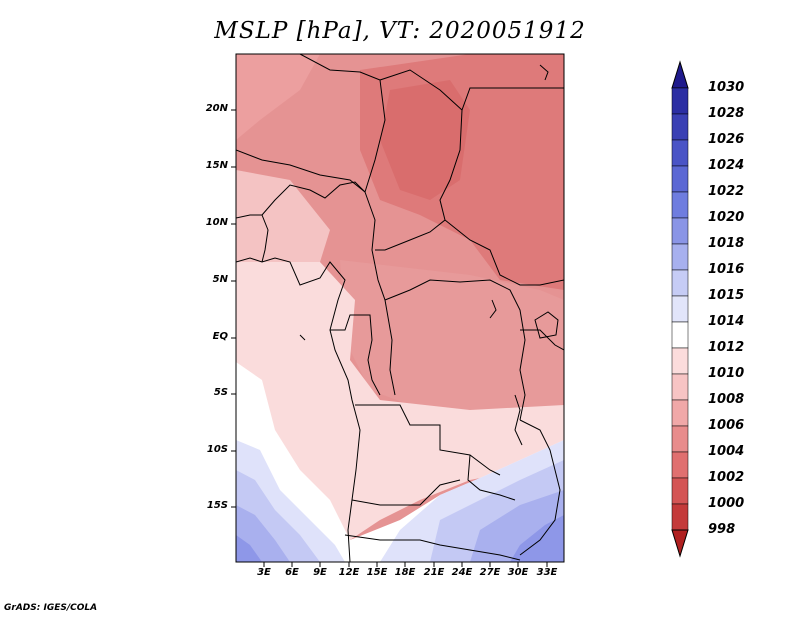 Image resolution: width=800 pixels, height=618 pixels. Describe the element at coordinates (547, 572) in the screenshot. I see `lon-label: 33E` at that location.